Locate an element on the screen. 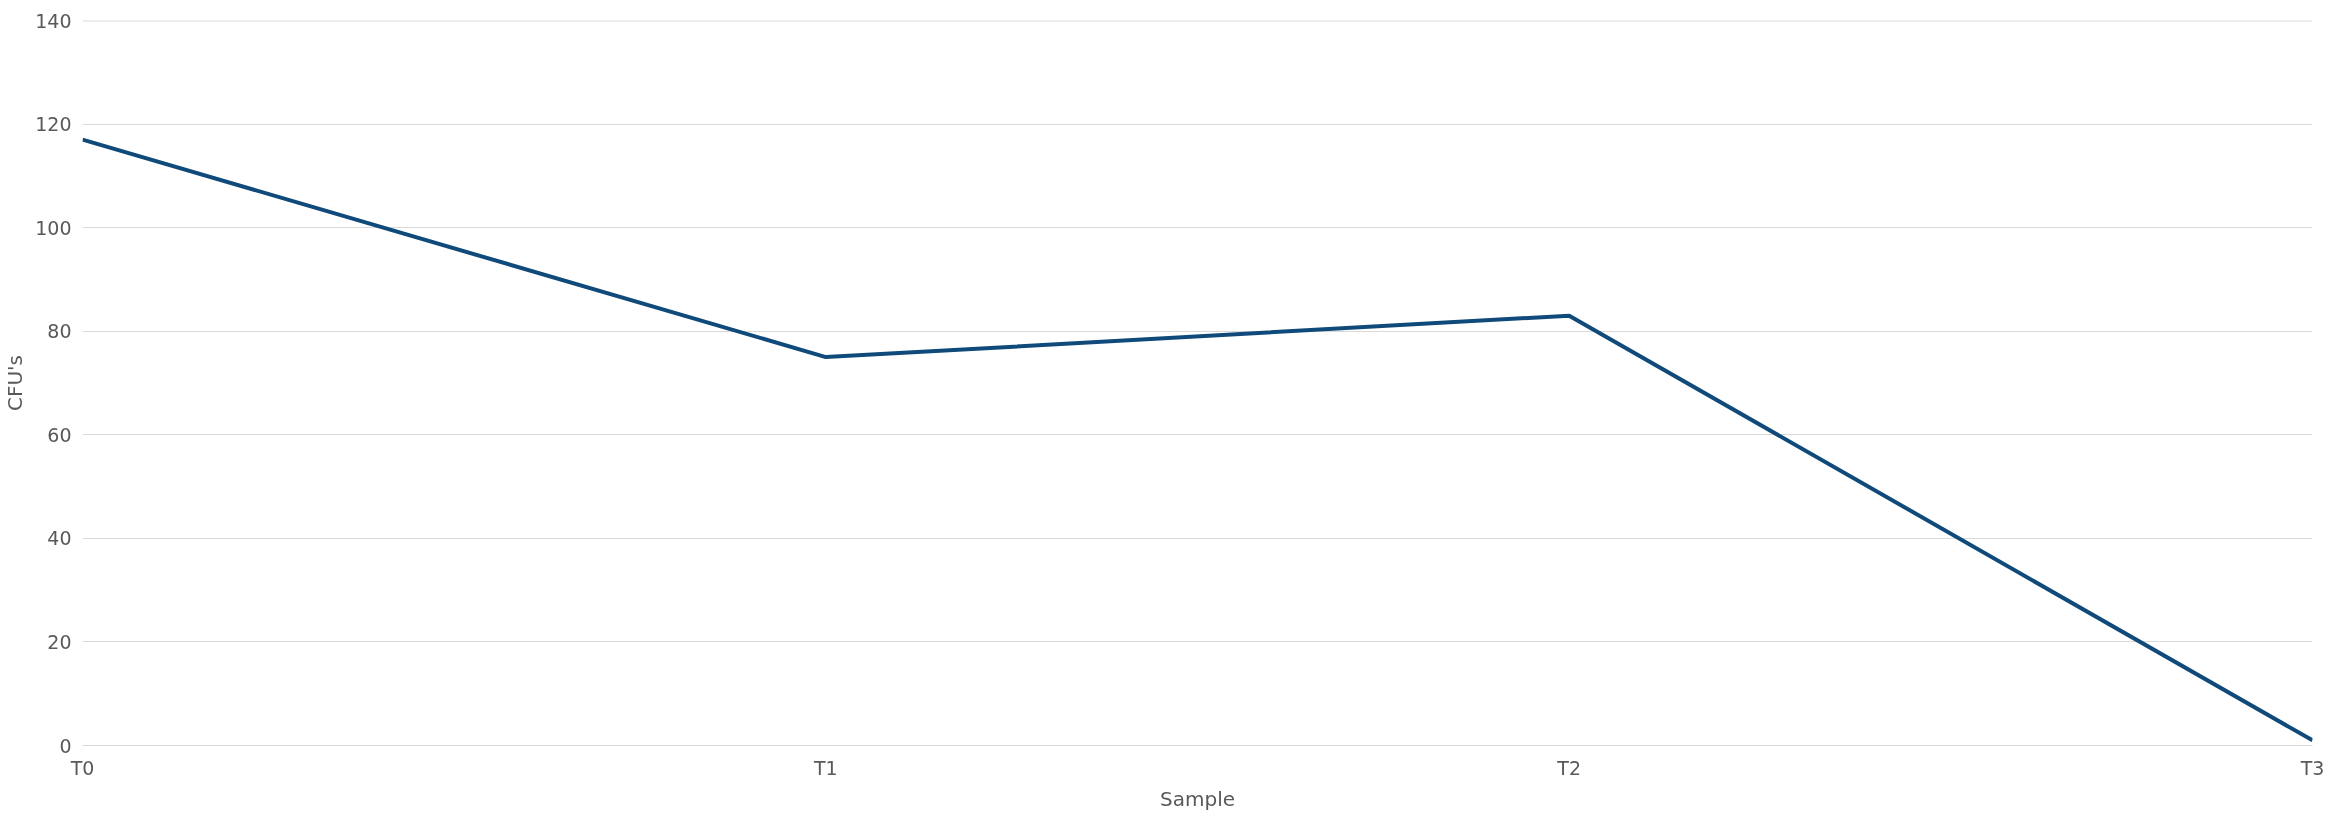 This screenshot has width=2341, height=824. y-tick-label: 100 is located at coordinates (53, 227).